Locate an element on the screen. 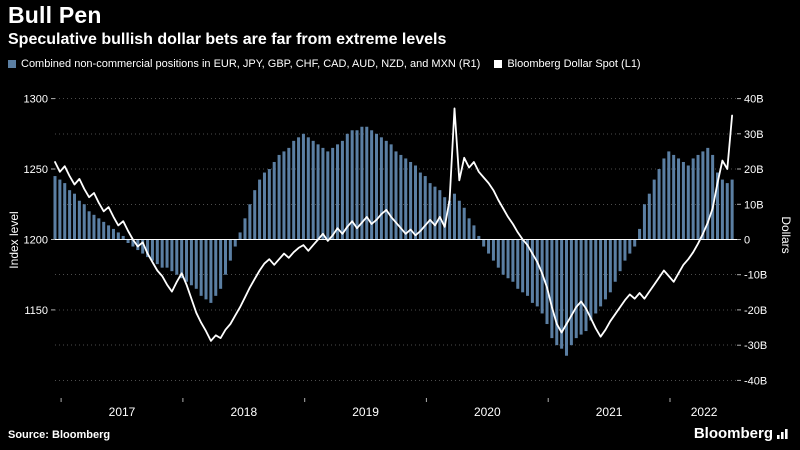 The image size is (800, 450). bloomberg-logo: Bloomberg is located at coordinates (741, 433).